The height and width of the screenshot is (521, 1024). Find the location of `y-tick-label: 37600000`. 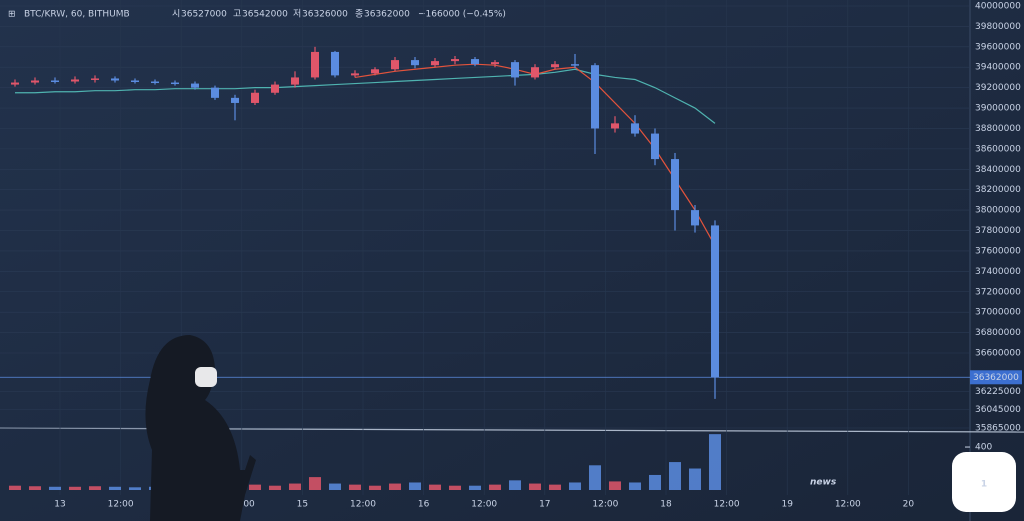

y-tick-label: 37600000 is located at coordinates (998, 251).